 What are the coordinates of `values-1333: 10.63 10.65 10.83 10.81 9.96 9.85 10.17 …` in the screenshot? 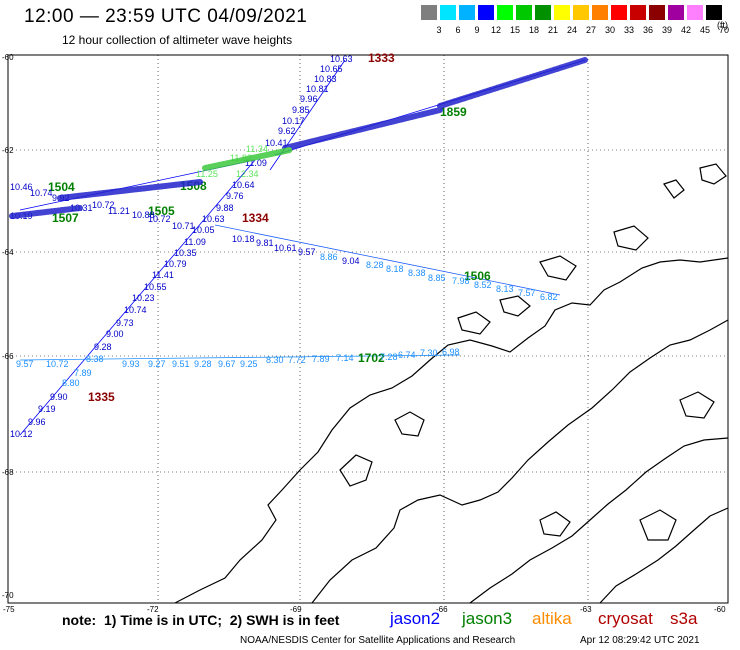 It's located at (299, 111).